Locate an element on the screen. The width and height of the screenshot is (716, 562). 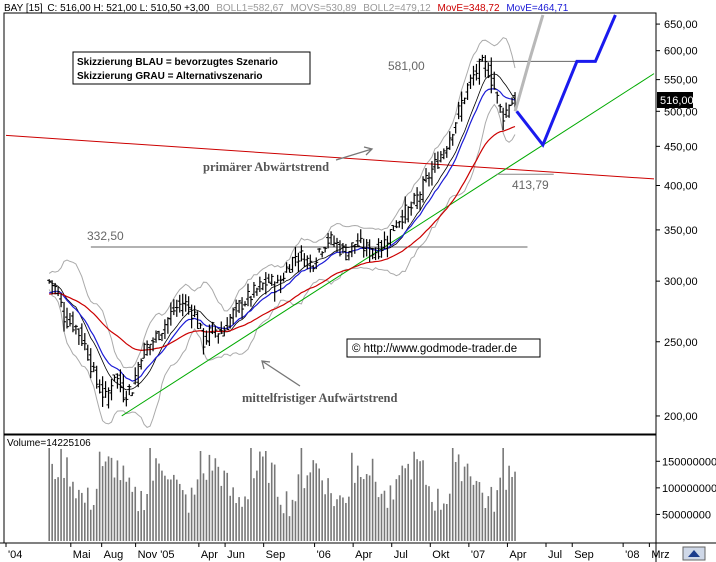
price-tick-label: 250,00 is located at coordinates (681, 343).